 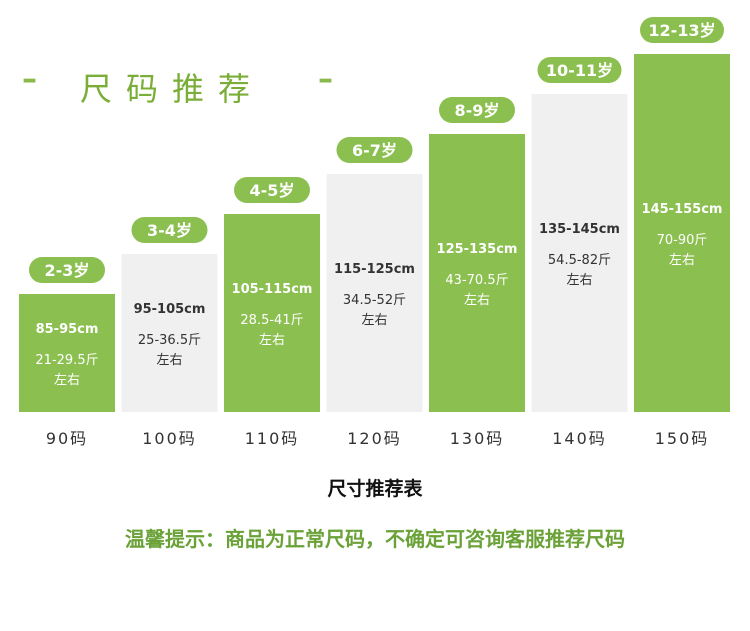 I want to click on weight-label: 43-70.5斤, so click(x=476, y=280).